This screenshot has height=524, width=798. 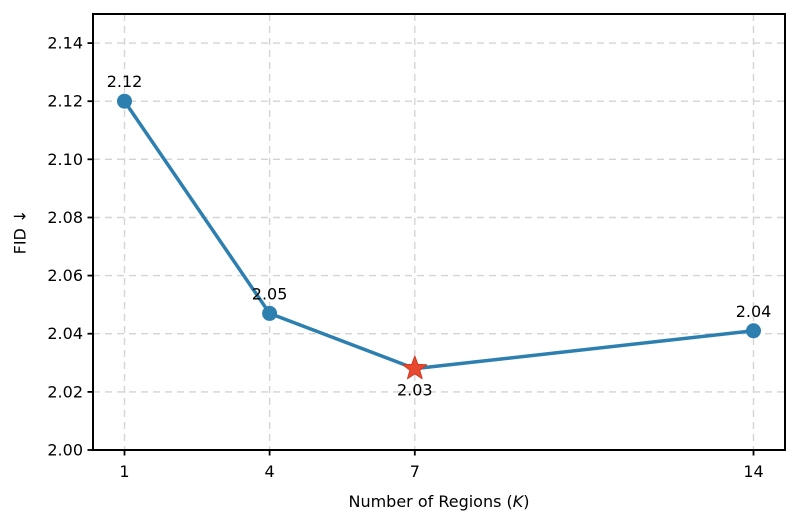 I want to click on point-value-label: 2.05, so click(x=270, y=293).